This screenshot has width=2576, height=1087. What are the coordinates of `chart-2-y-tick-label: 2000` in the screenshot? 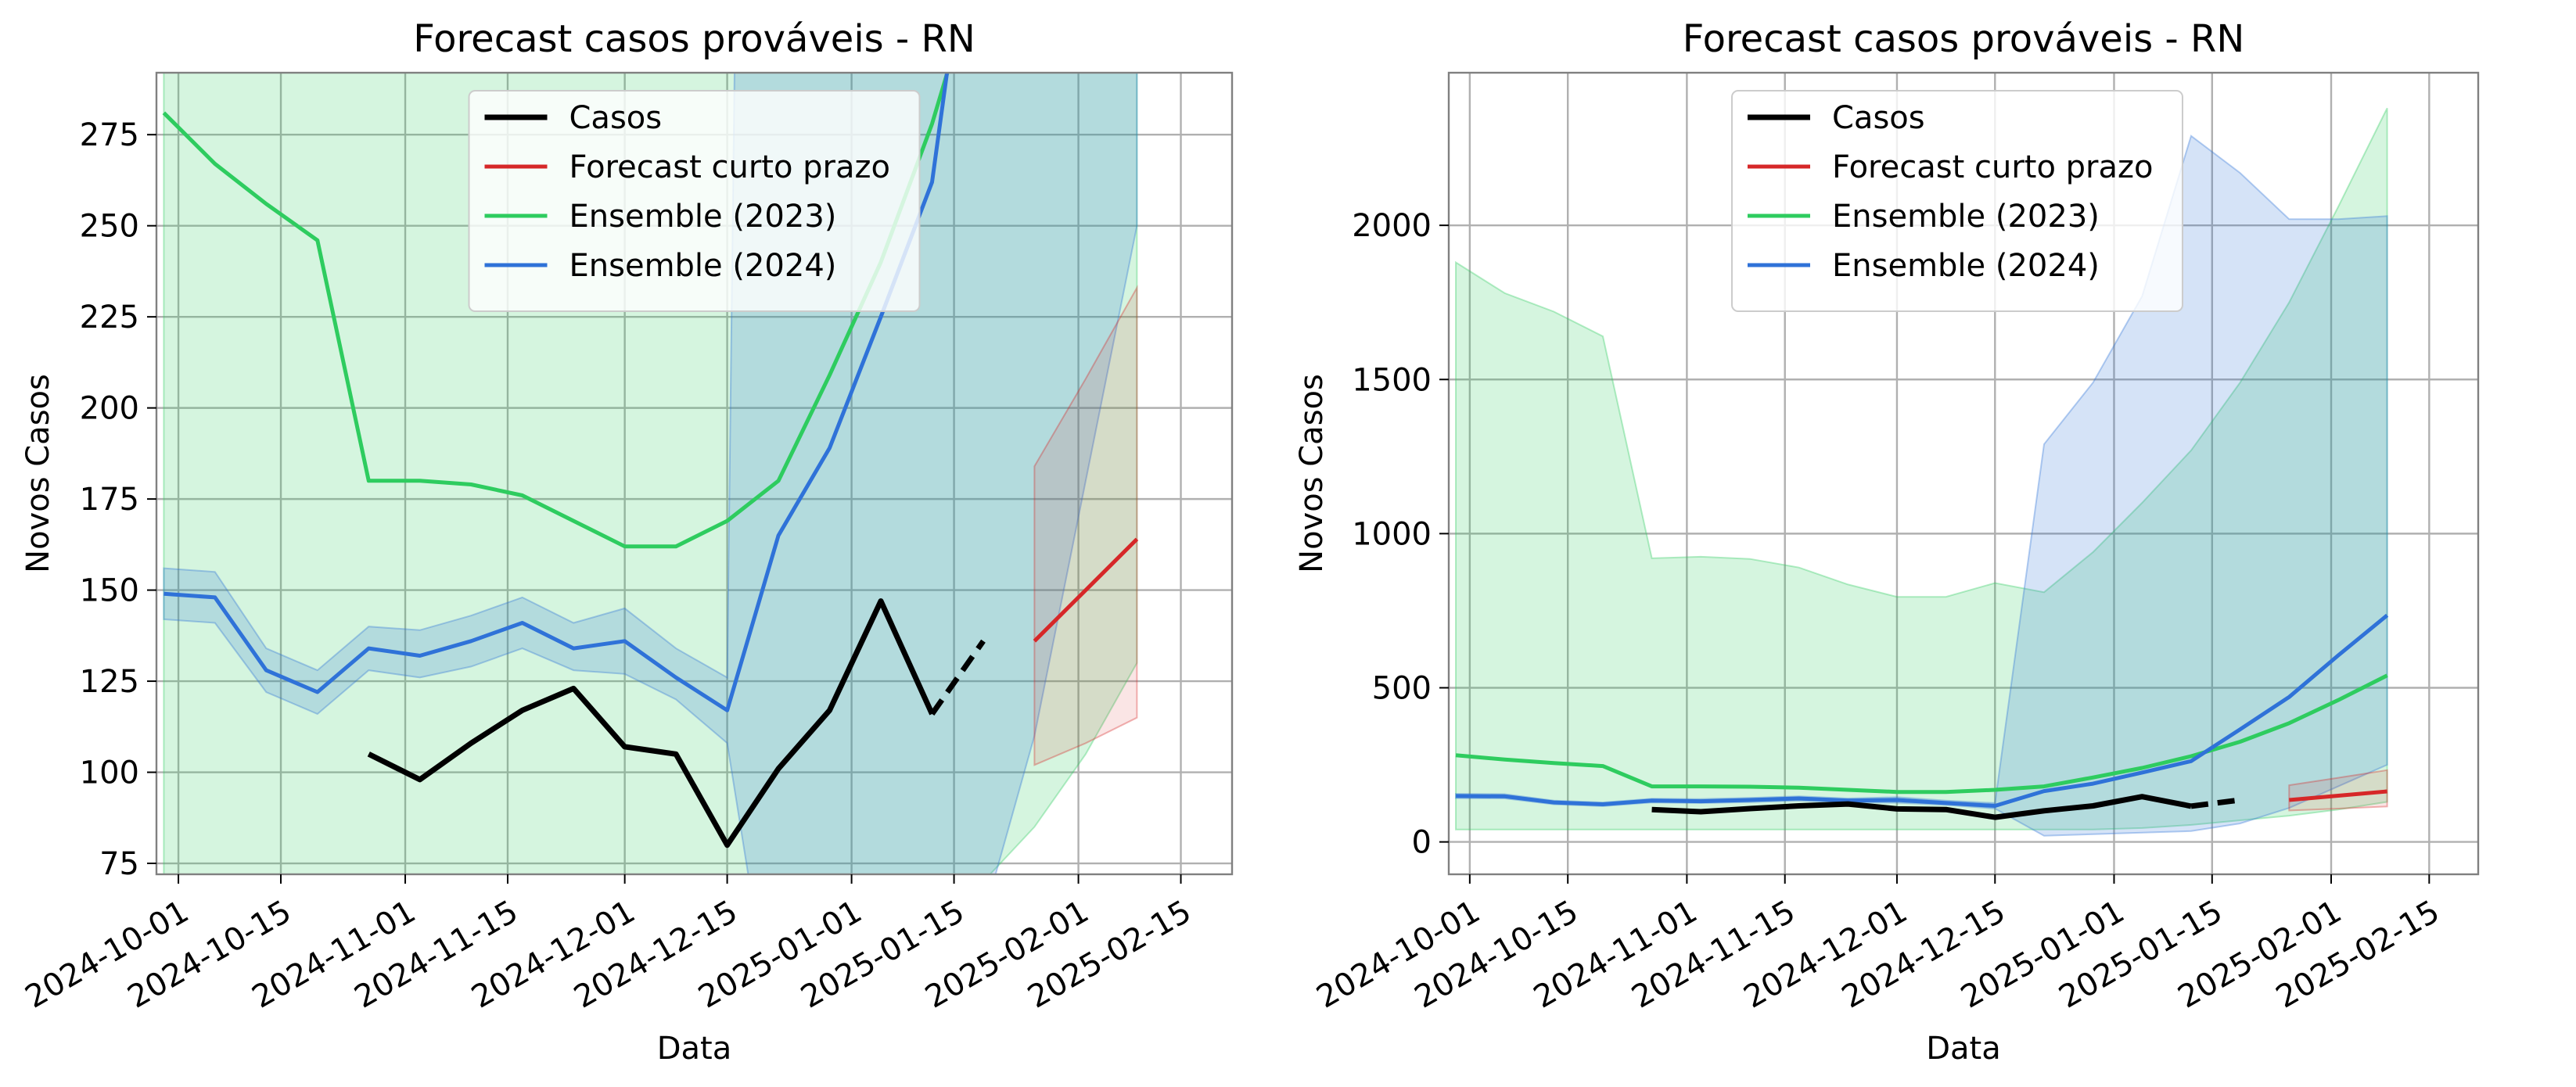 It's located at (1392, 226).